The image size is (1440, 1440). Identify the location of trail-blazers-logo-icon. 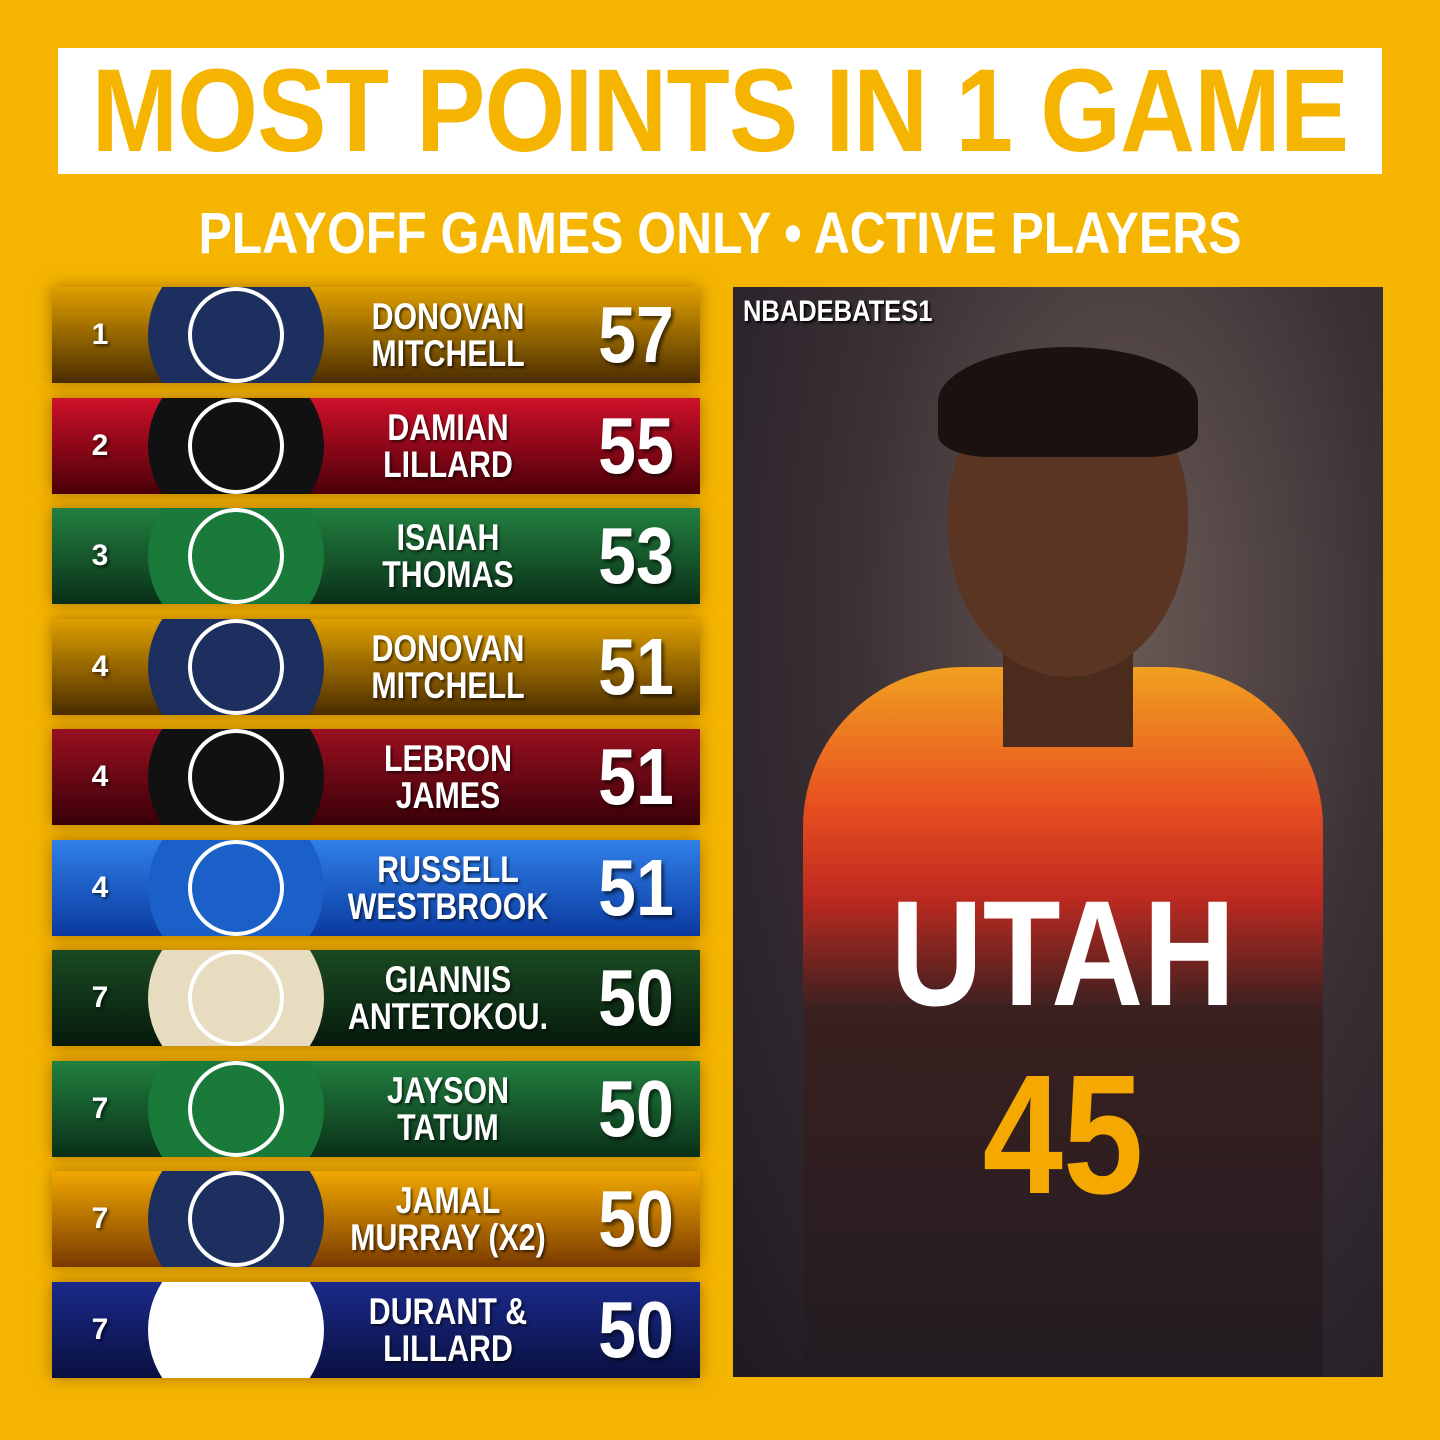
(236, 445).